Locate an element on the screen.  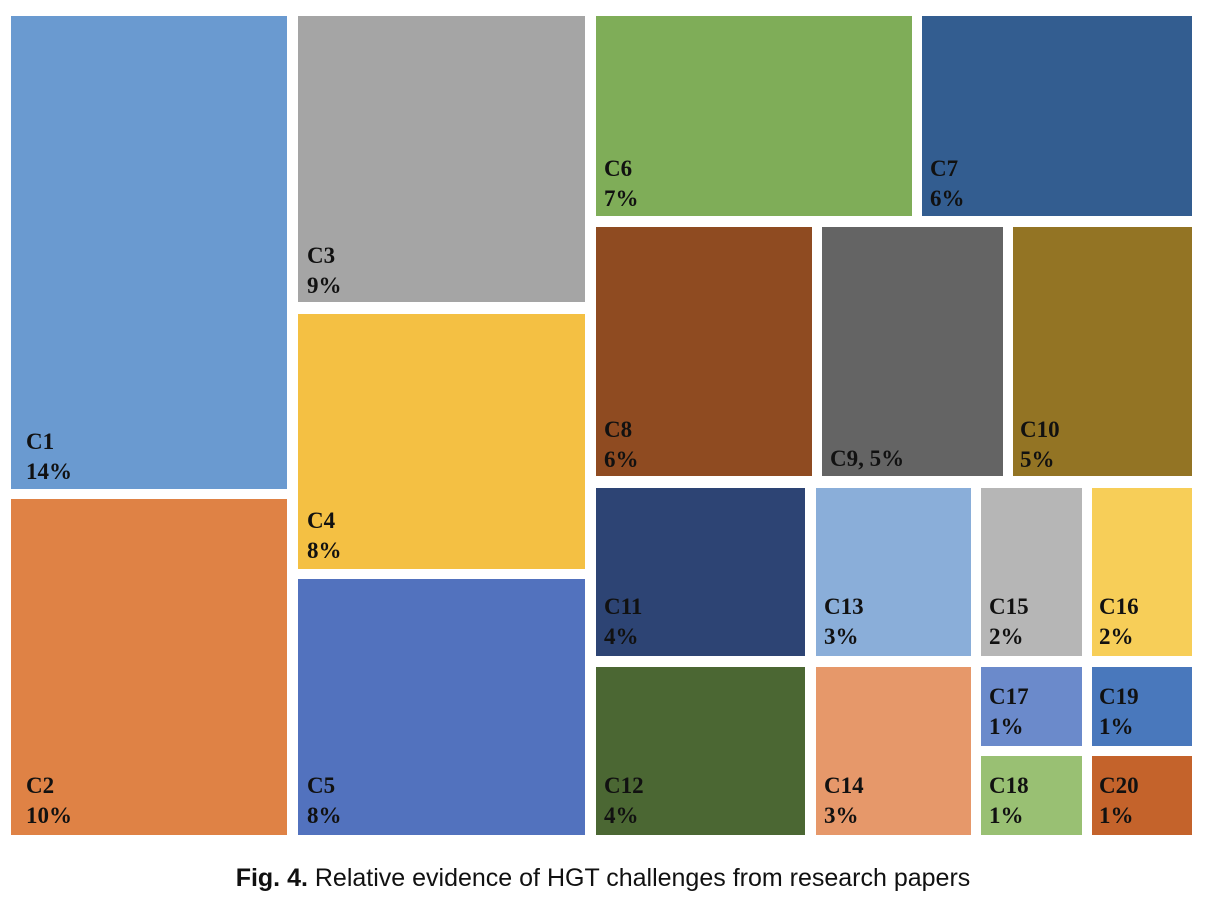
treemap-label-c12-value: 4% is located at coordinates (621, 815).